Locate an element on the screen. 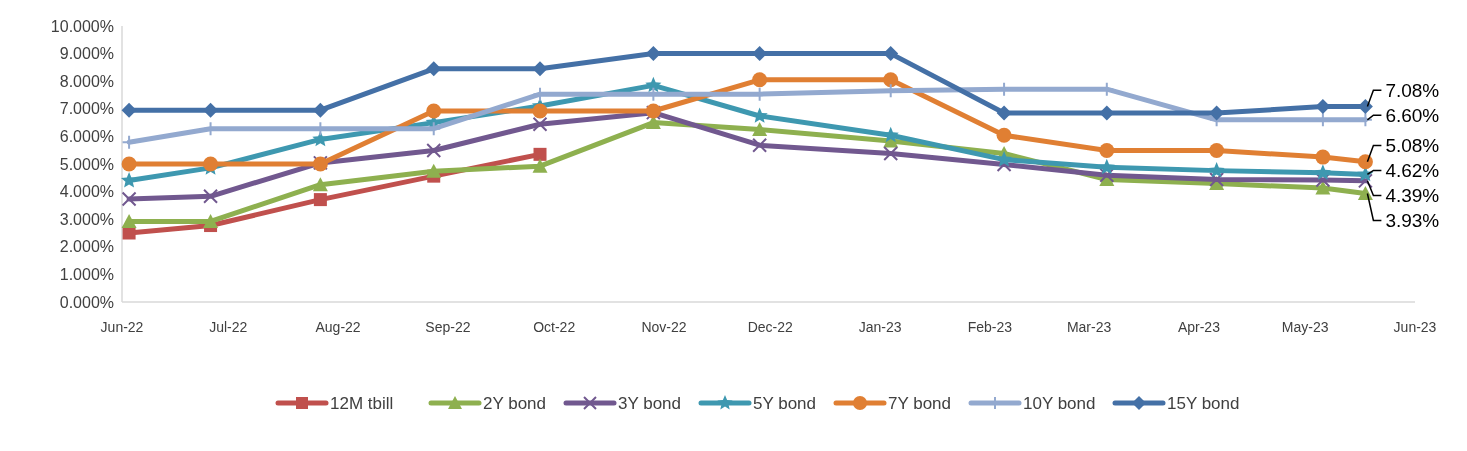 This screenshot has height=451, width=1467. x-tick-label: May-23 is located at coordinates (1305, 327).